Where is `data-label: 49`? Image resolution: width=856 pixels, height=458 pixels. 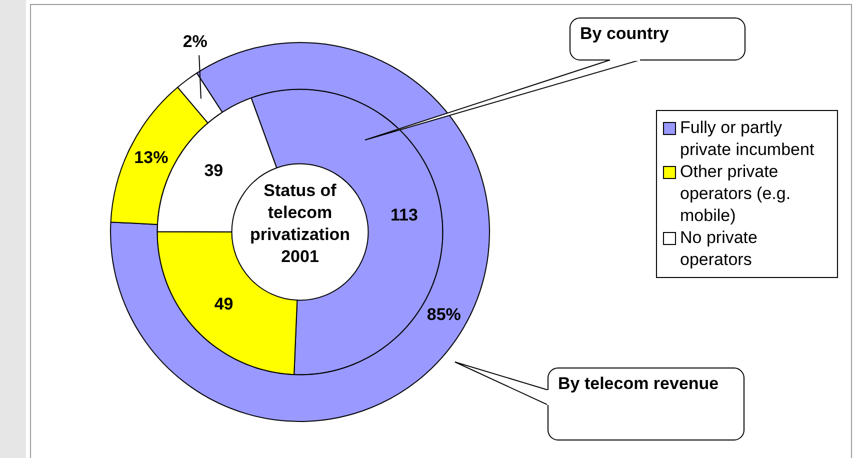 data-label: 49 is located at coordinates (224, 304).